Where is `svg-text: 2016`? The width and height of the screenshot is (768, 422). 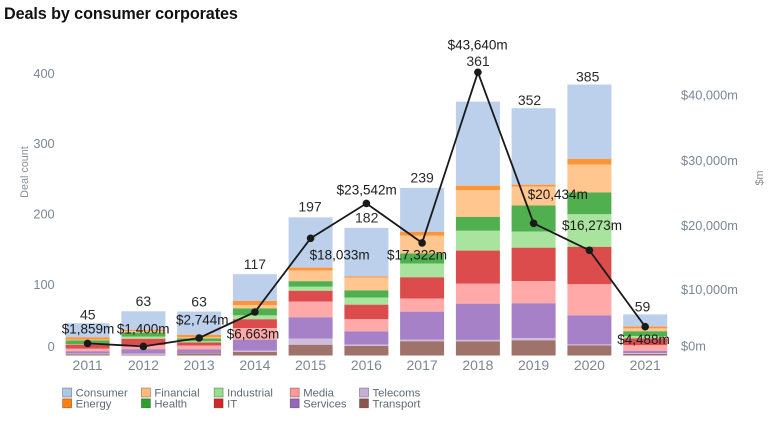 svg-text: 2016 is located at coordinates (366, 365).